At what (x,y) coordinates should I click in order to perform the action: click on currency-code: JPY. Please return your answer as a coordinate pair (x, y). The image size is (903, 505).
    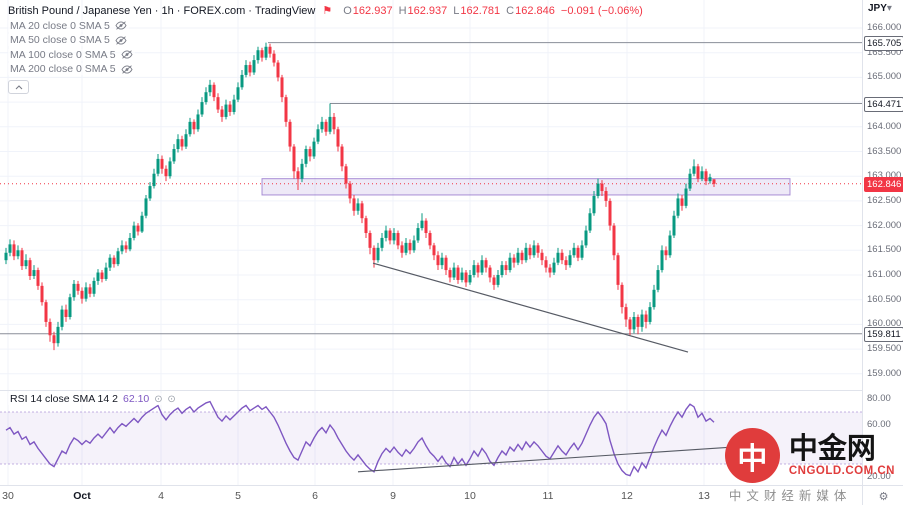
    Looking at the image, I should click on (877, 8).